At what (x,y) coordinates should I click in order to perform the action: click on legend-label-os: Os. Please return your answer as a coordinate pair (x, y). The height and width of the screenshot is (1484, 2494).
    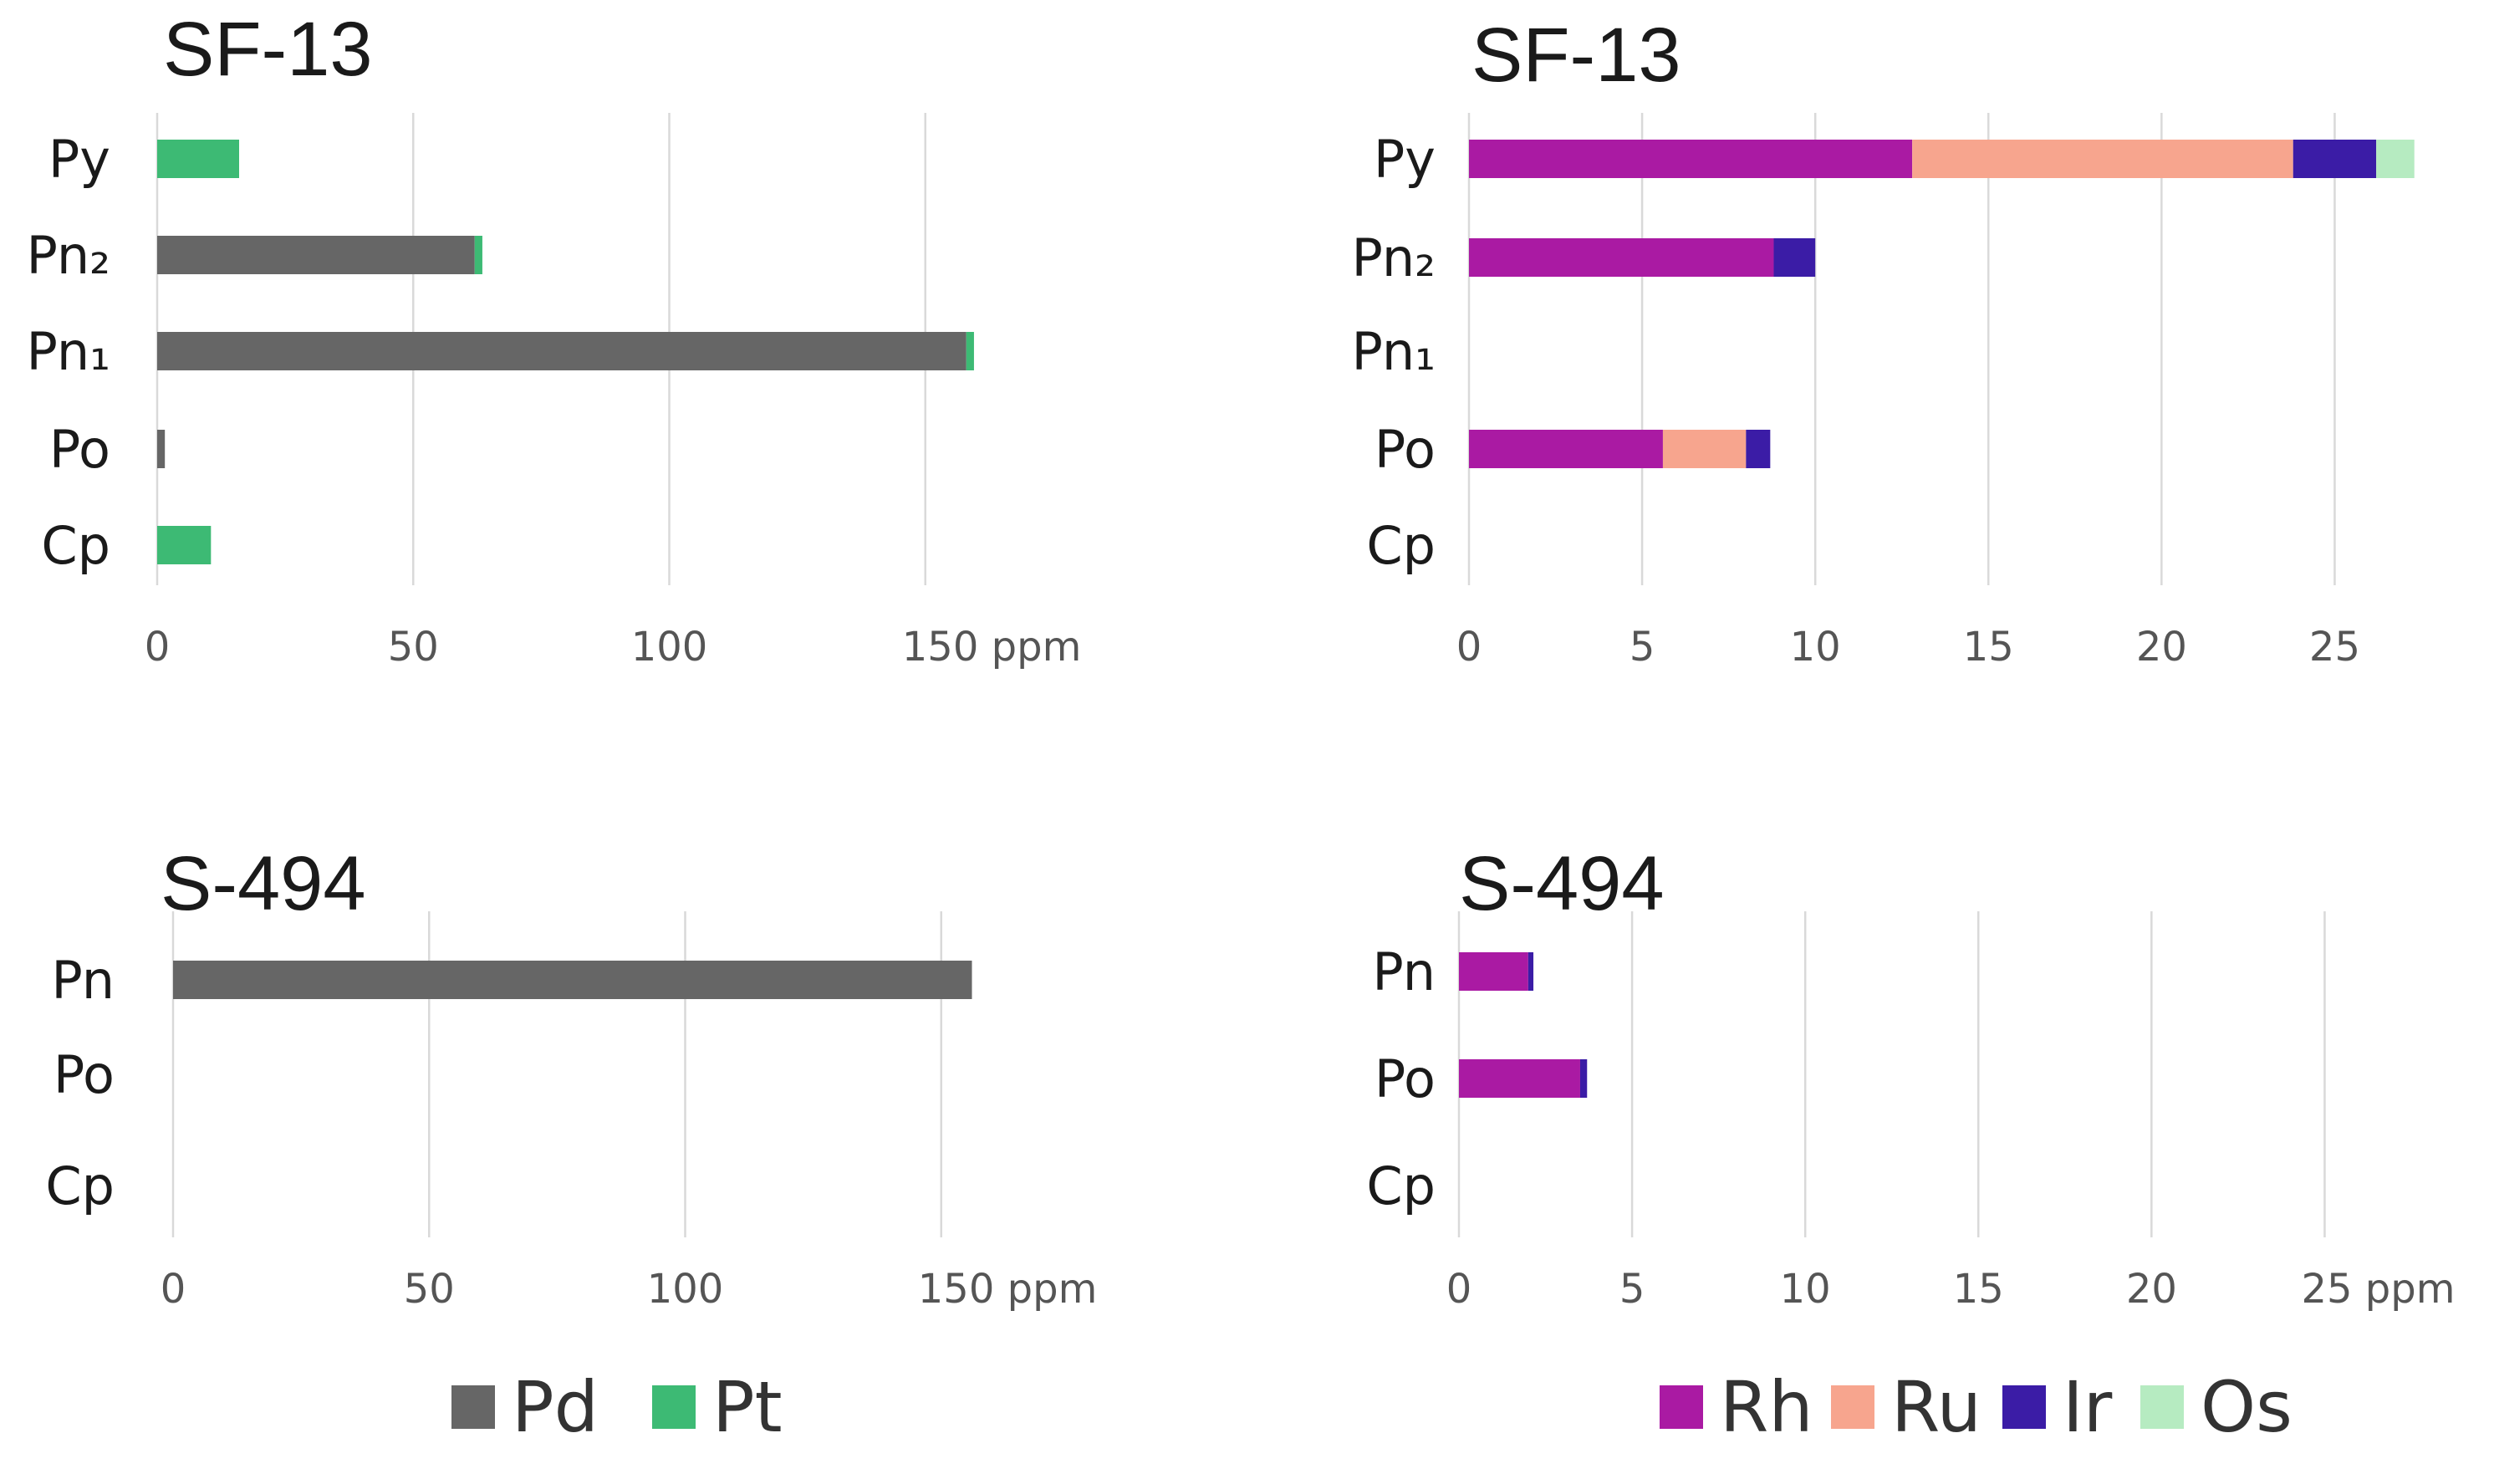
    Looking at the image, I should click on (2247, 1407).